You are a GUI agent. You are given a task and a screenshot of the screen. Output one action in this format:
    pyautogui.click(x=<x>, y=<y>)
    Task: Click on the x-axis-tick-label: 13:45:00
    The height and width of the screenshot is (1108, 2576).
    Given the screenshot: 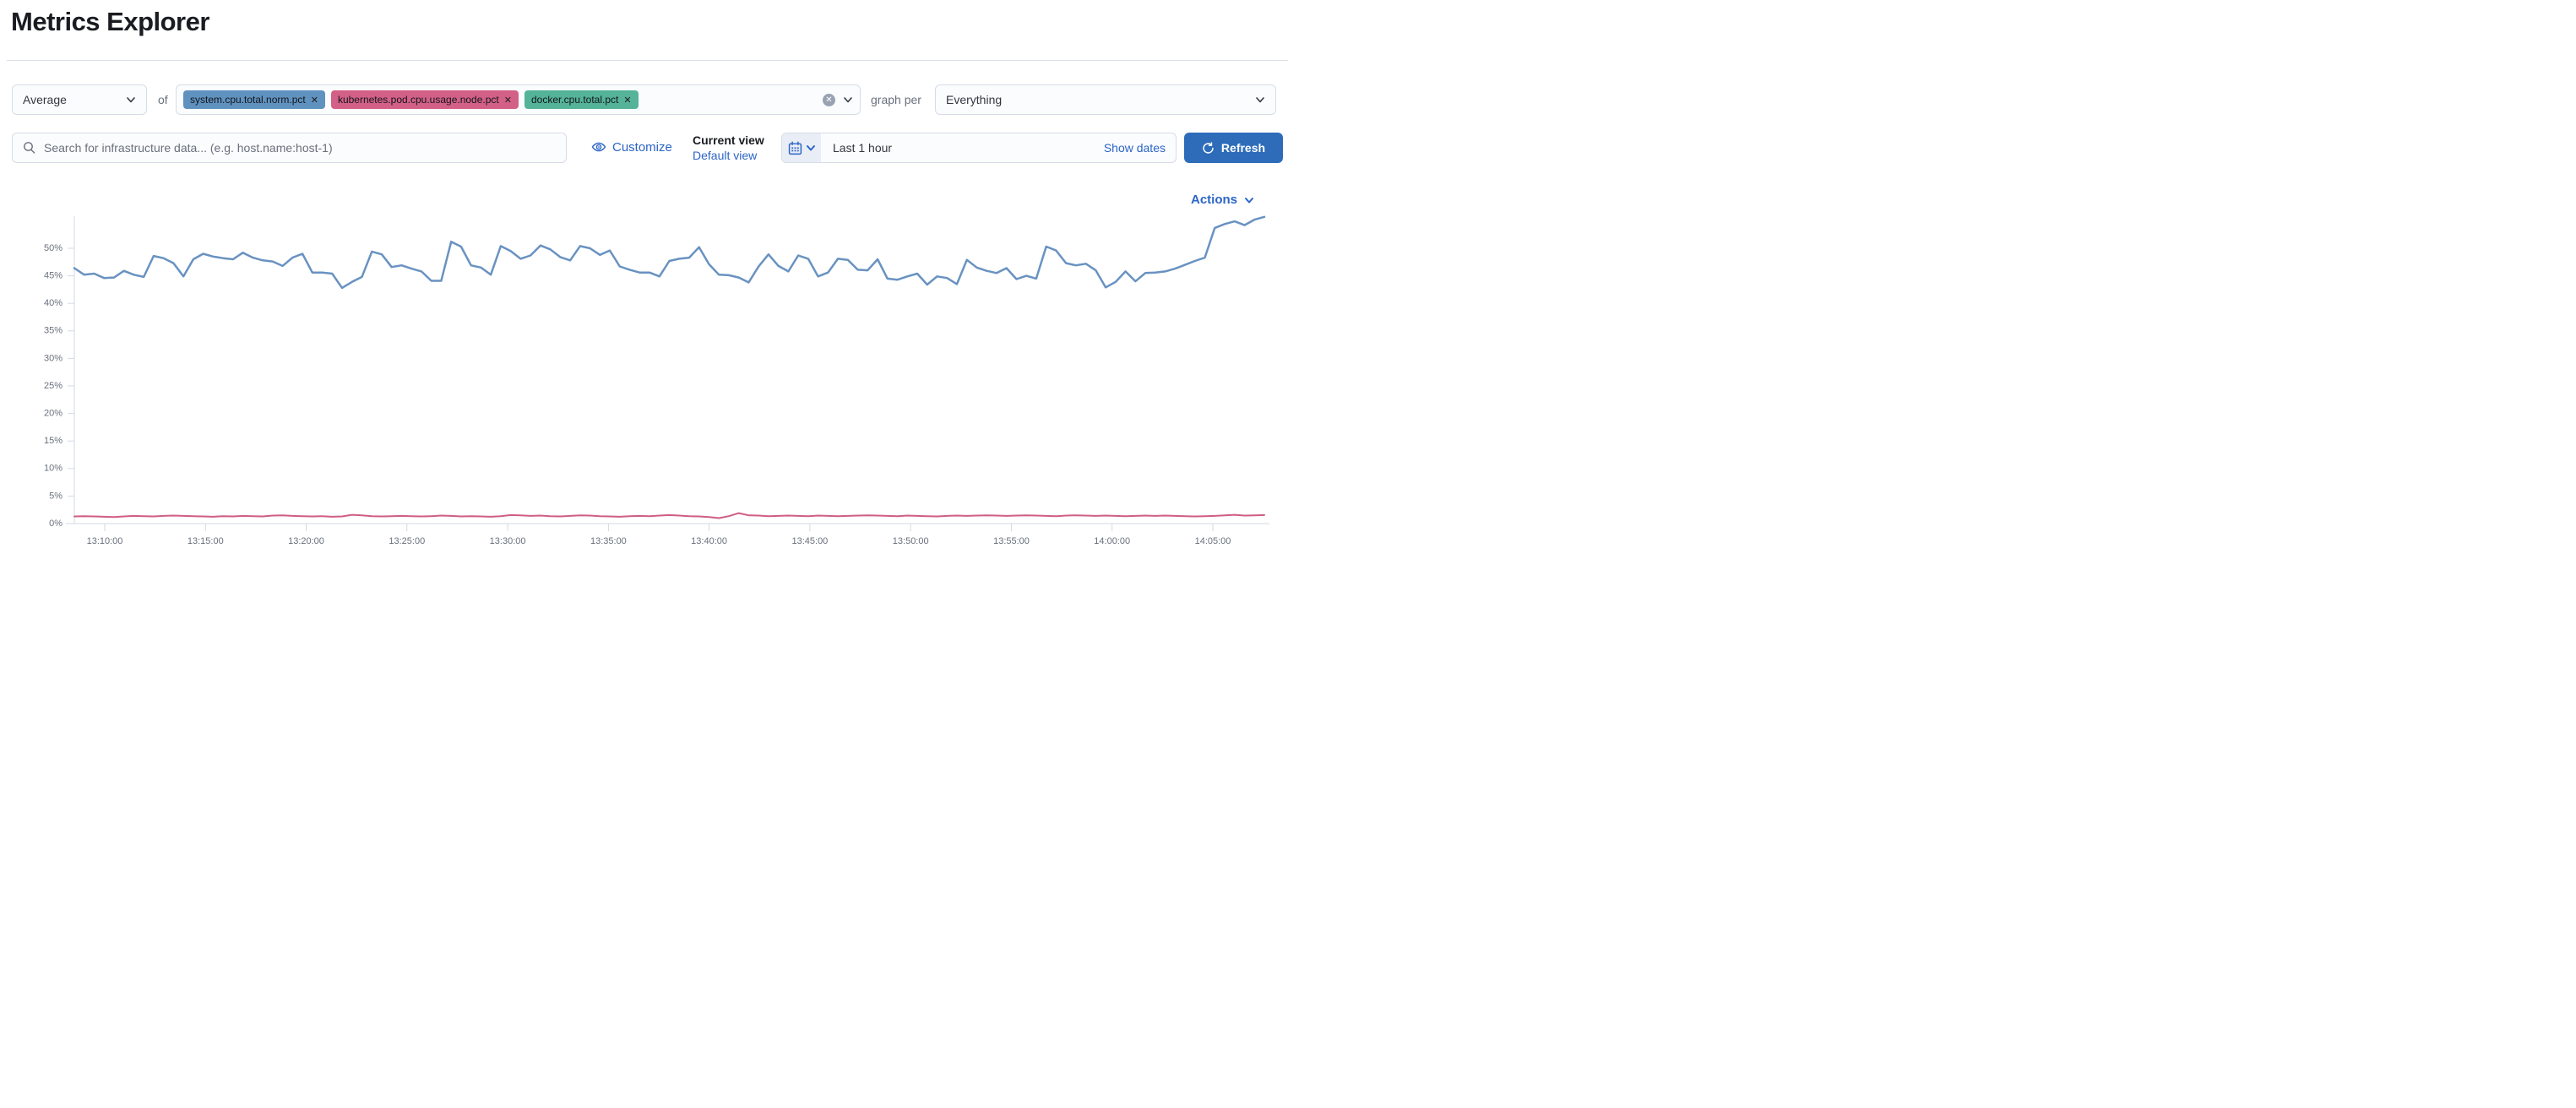 What is the action you would take?
    pyautogui.click(x=809, y=541)
    